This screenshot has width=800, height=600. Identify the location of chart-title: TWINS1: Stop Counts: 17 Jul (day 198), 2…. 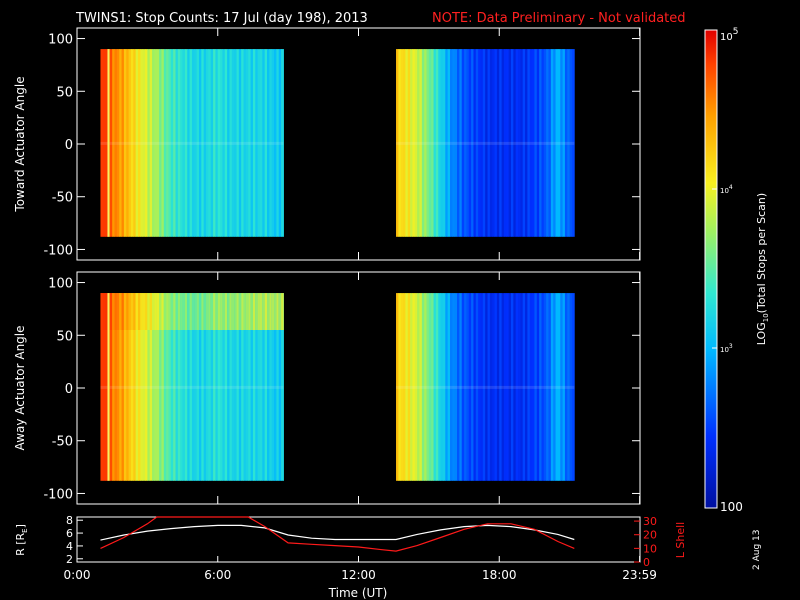
(221, 18).